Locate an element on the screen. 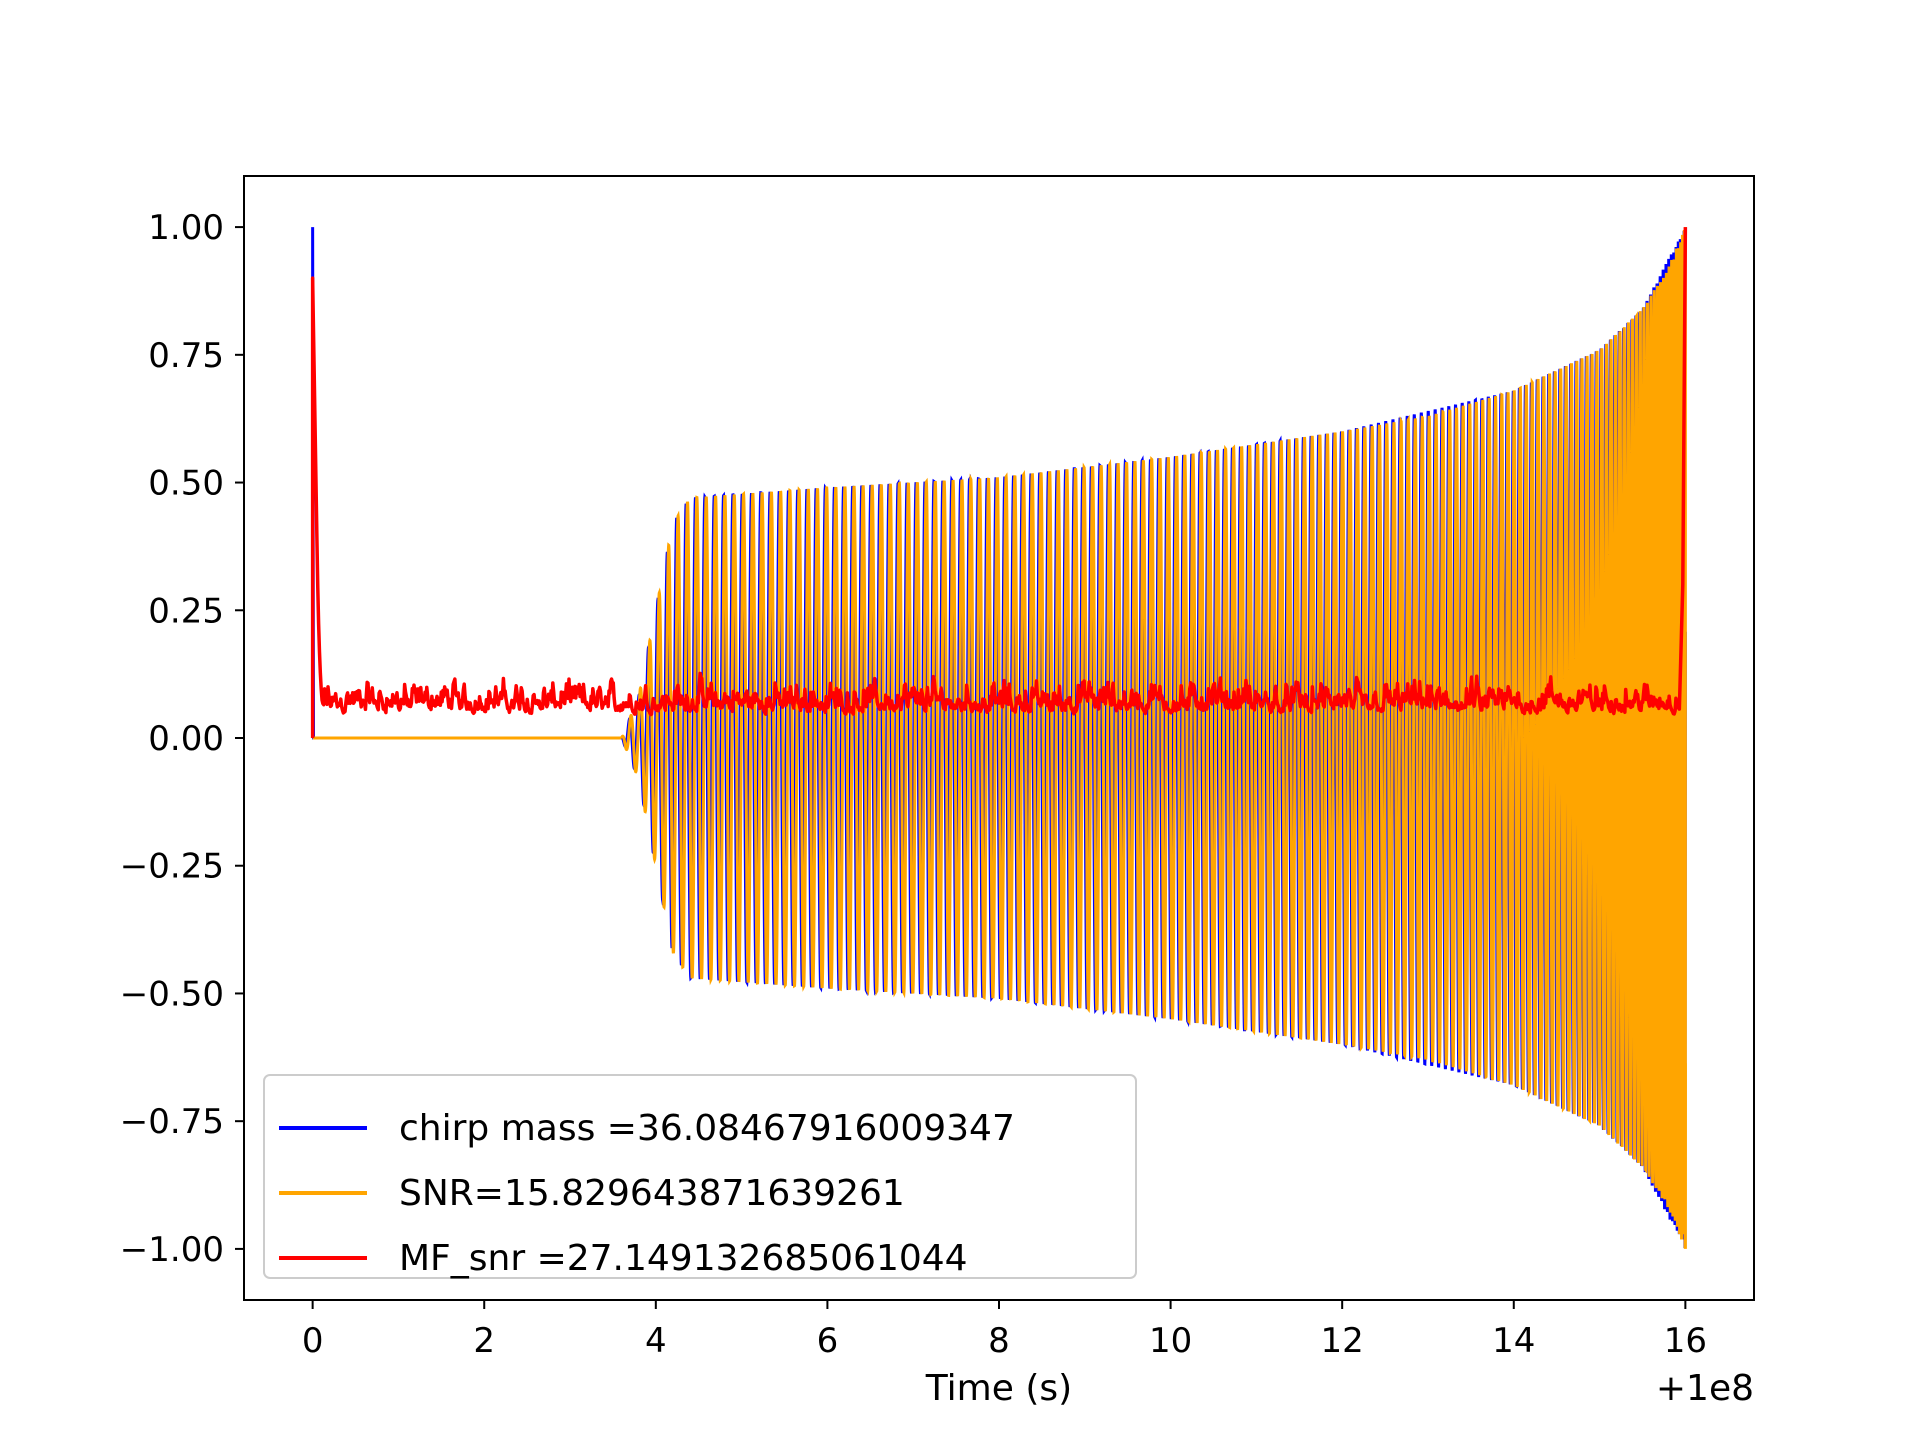  y-tick-label: −0.50 is located at coordinates (172, 994).